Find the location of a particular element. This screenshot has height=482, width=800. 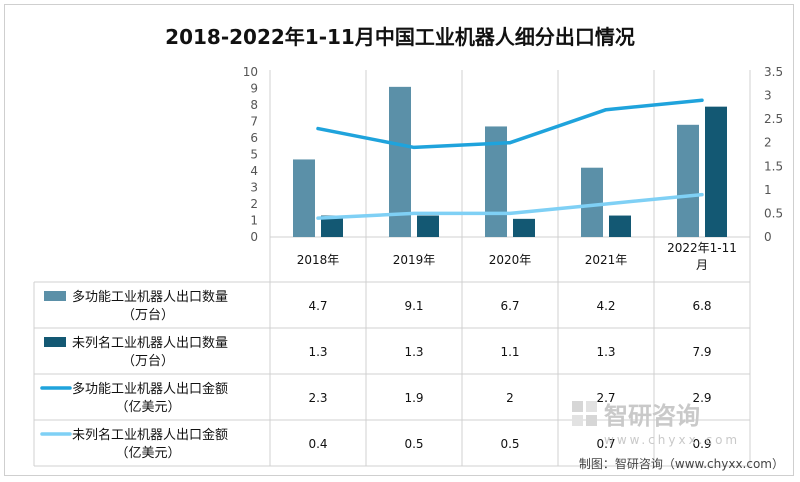

table-value: 2.3 is located at coordinates (317, 398).